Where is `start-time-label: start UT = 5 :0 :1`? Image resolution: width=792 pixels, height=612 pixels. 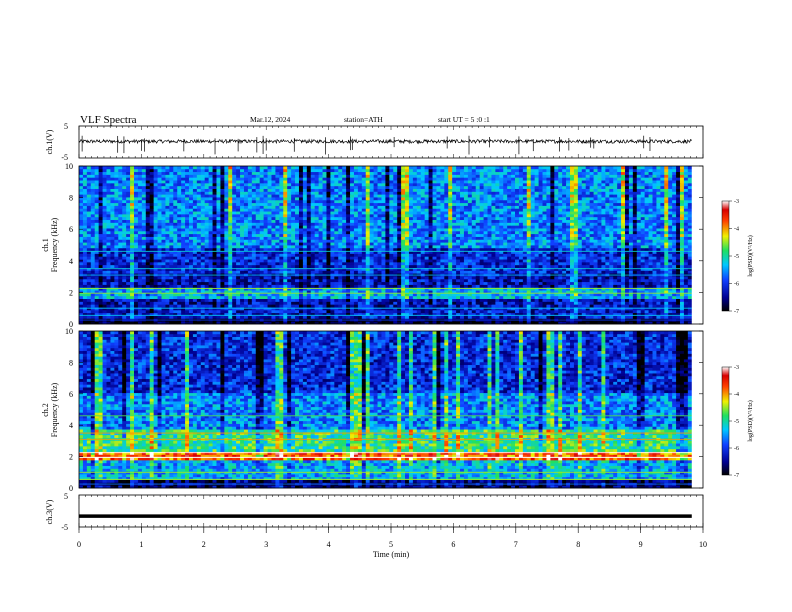
start-time-label: start UT = 5 :0 :1 is located at coordinates (464, 119).